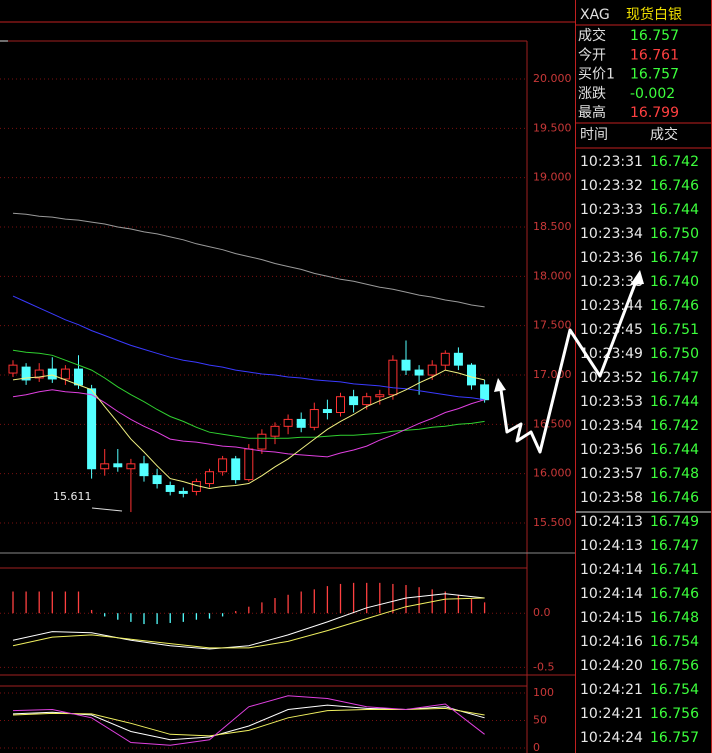 The width and height of the screenshot is (712, 753). I want to click on trade-time: 10:23:33, so click(611, 210).